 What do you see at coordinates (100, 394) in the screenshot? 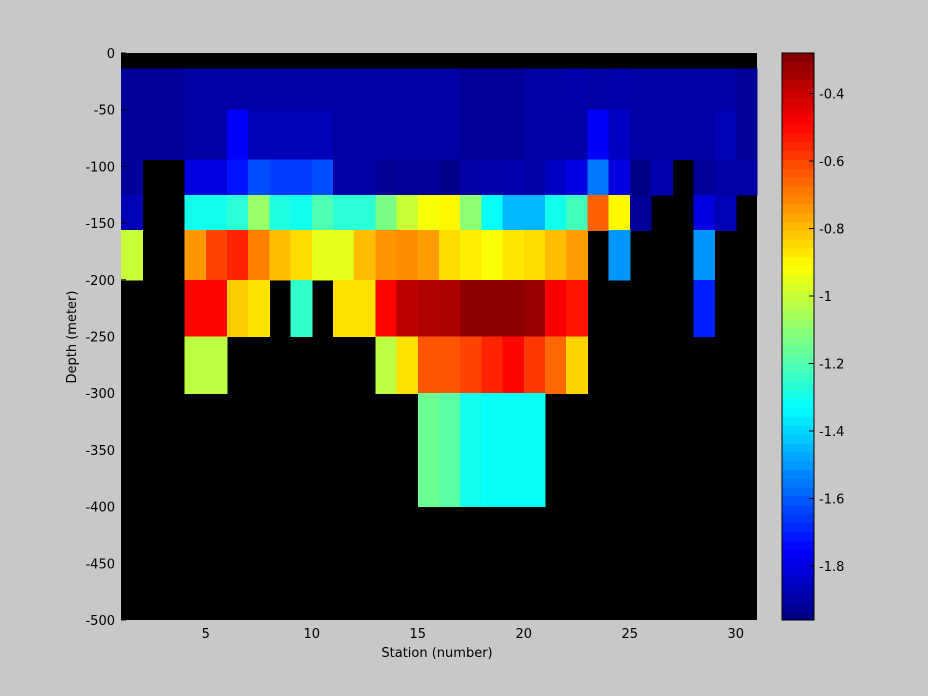
I see `y-tick-label: -300` at bounding box center [100, 394].